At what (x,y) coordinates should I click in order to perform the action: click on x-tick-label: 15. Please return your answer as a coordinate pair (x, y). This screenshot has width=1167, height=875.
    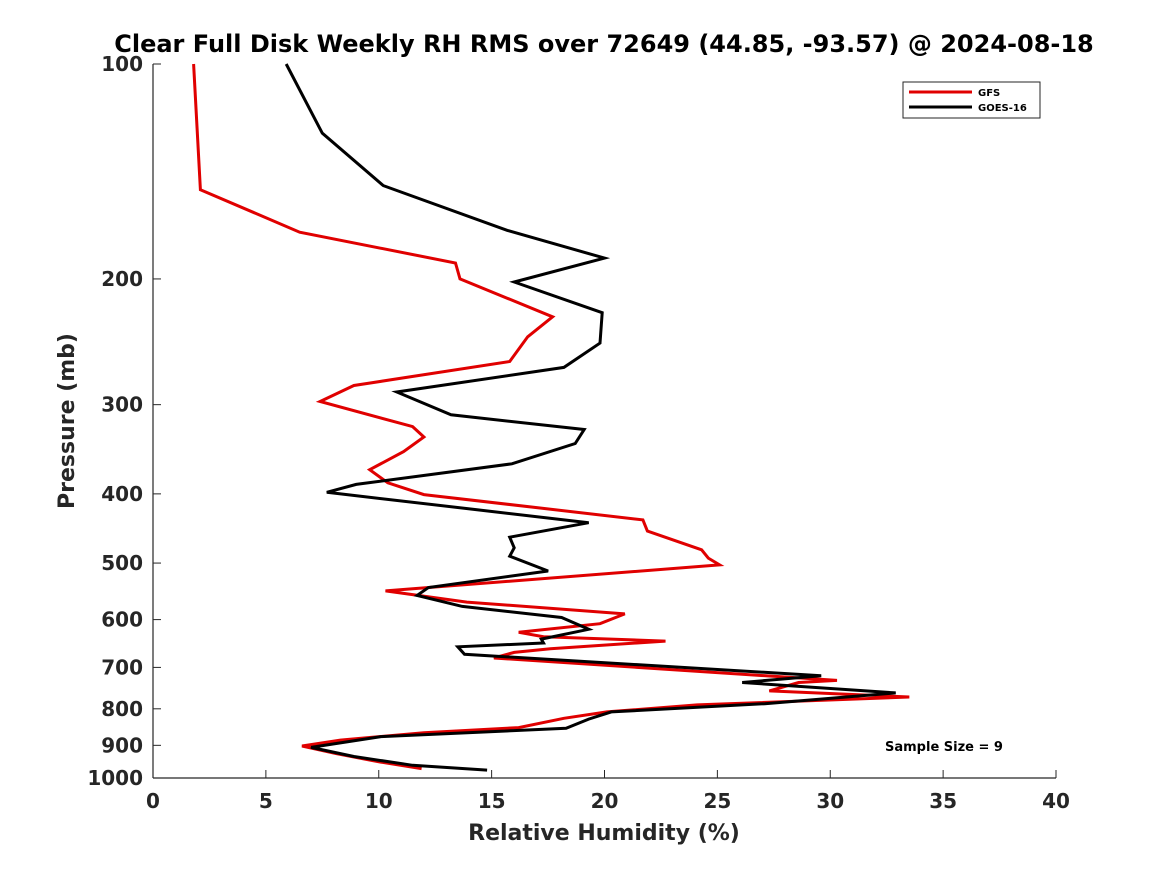
    Looking at the image, I should click on (492, 801).